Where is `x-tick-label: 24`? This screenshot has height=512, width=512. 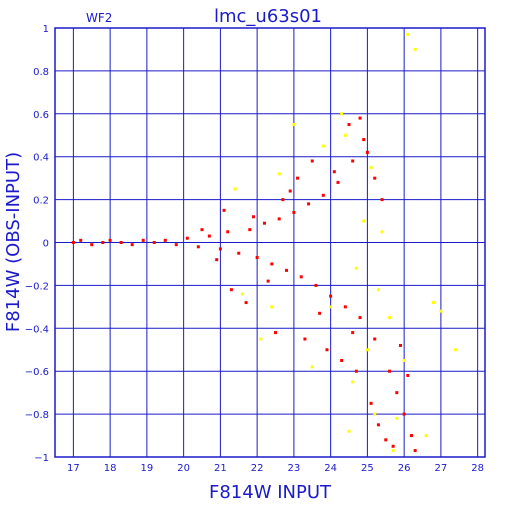 x-tick-label: 24 is located at coordinates (330, 468).